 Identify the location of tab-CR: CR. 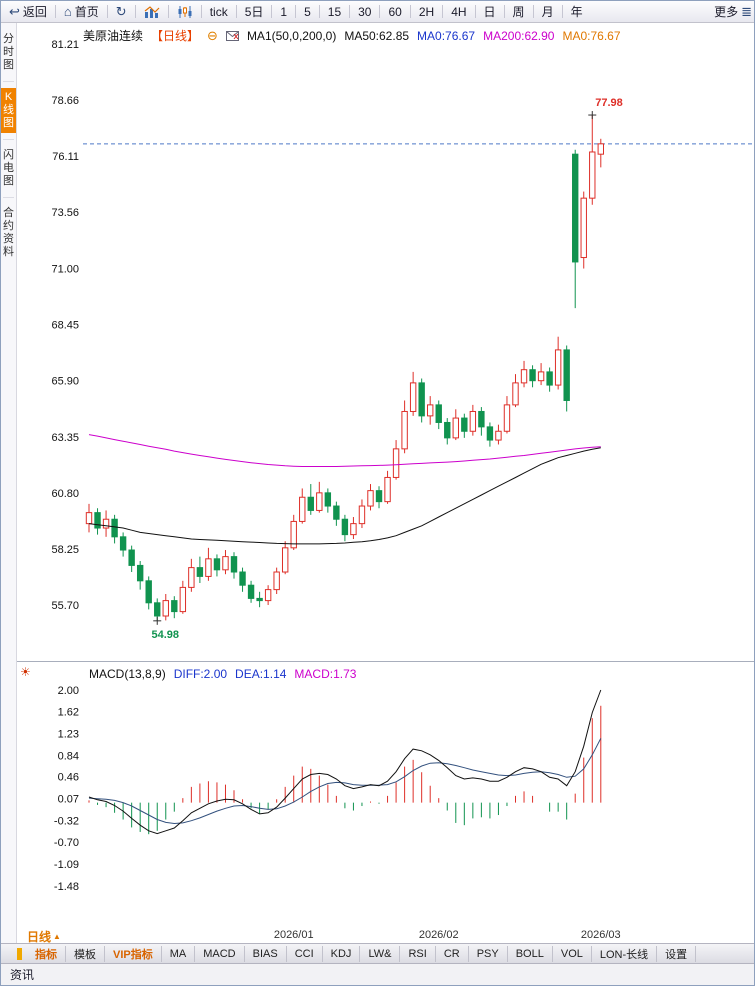
(452, 954).